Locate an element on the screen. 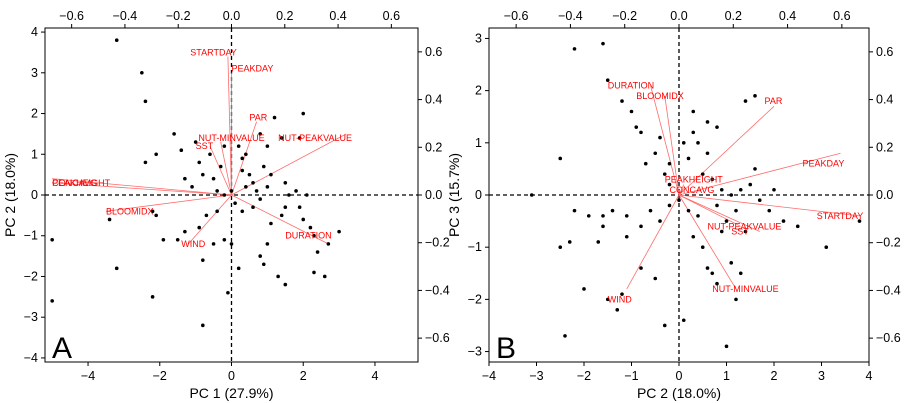 The height and width of the screenshot is (403, 905). top-tick-label: 0.4 is located at coordinates (787, 16).